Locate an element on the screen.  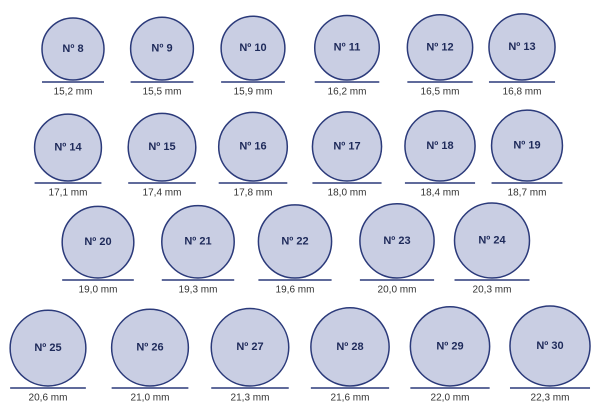
ring-size-label: Nº 22 is located at coordinates (294, 241).